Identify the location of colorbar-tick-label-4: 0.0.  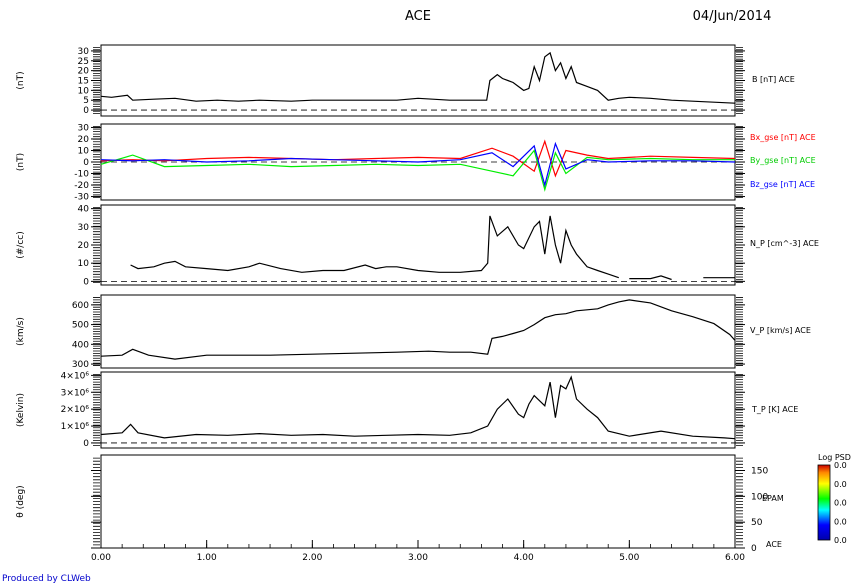
(840, 540).